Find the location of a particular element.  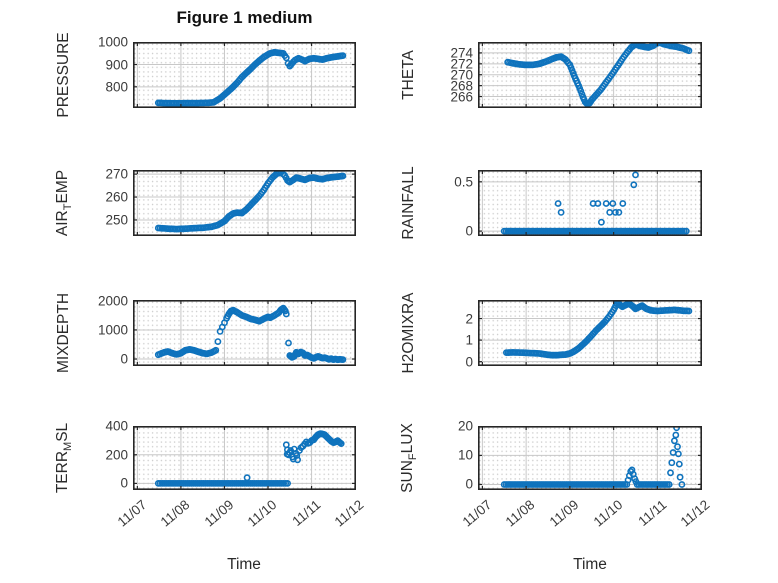

plot-area-air-temp is located at coordinates (244, 203).